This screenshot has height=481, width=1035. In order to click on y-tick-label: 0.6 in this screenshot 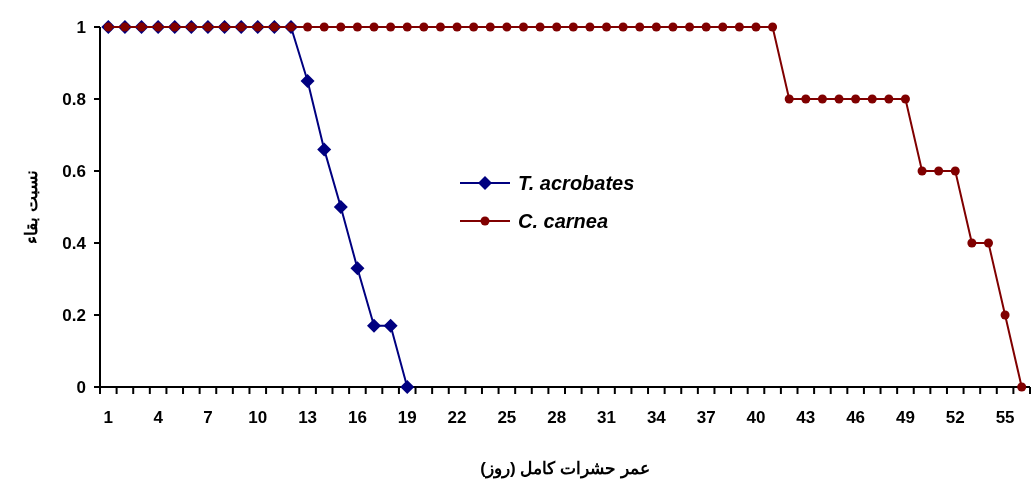, I will do `click(74, 171)`.